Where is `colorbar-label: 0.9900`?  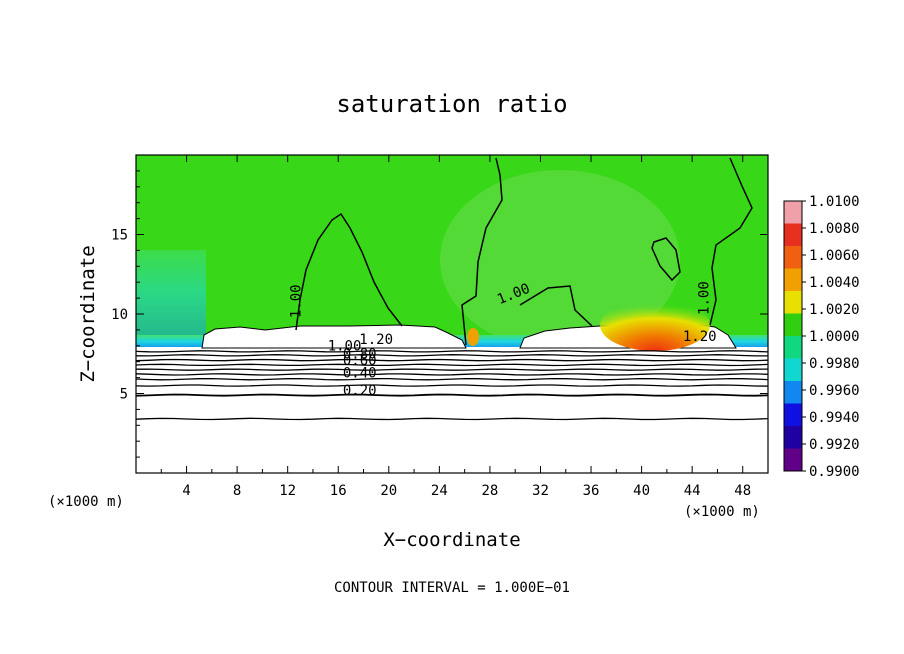 colorbar-label: 0.9900 is located at coordinates (834, 472).